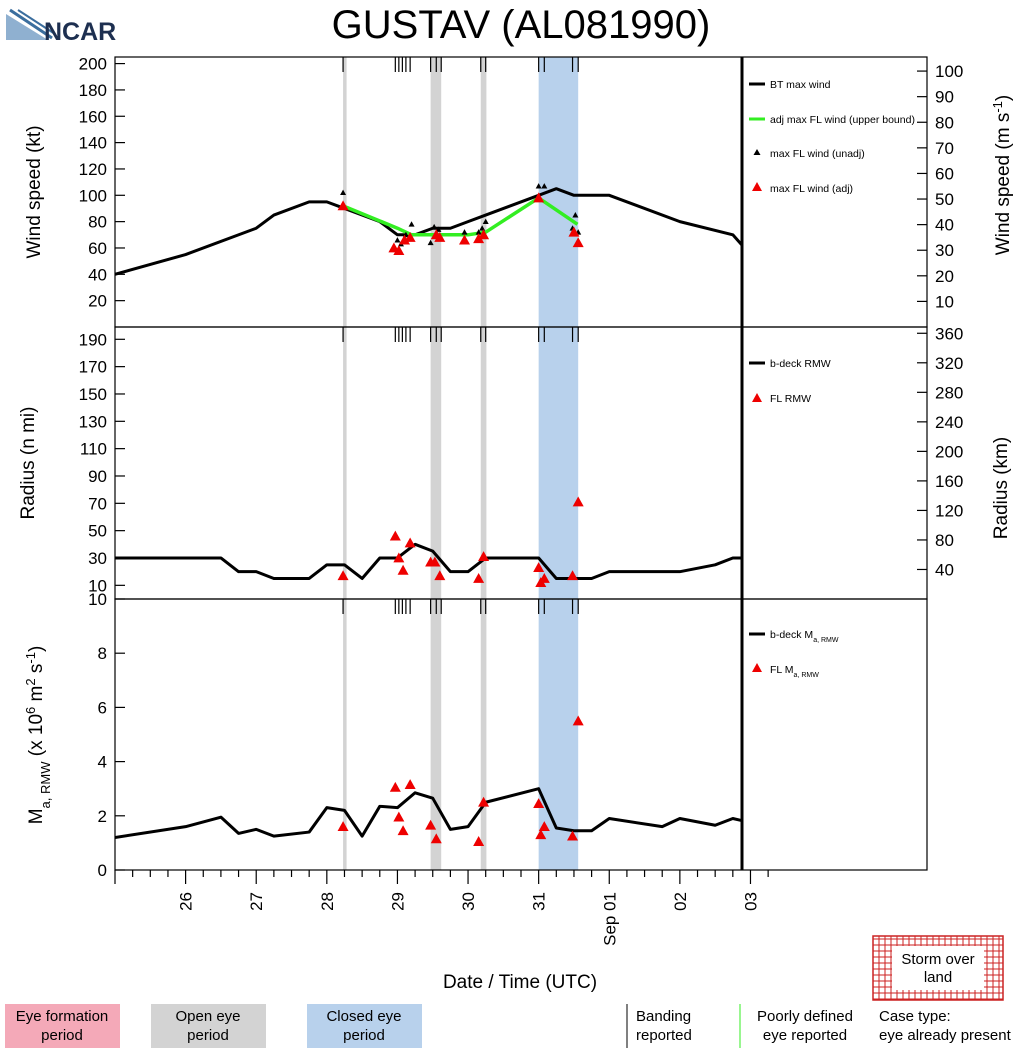  What do you see at coordinates (93, 367) in the screenshot?
I see `ytick-label-radius: 170` at bounding box center [93, 367].